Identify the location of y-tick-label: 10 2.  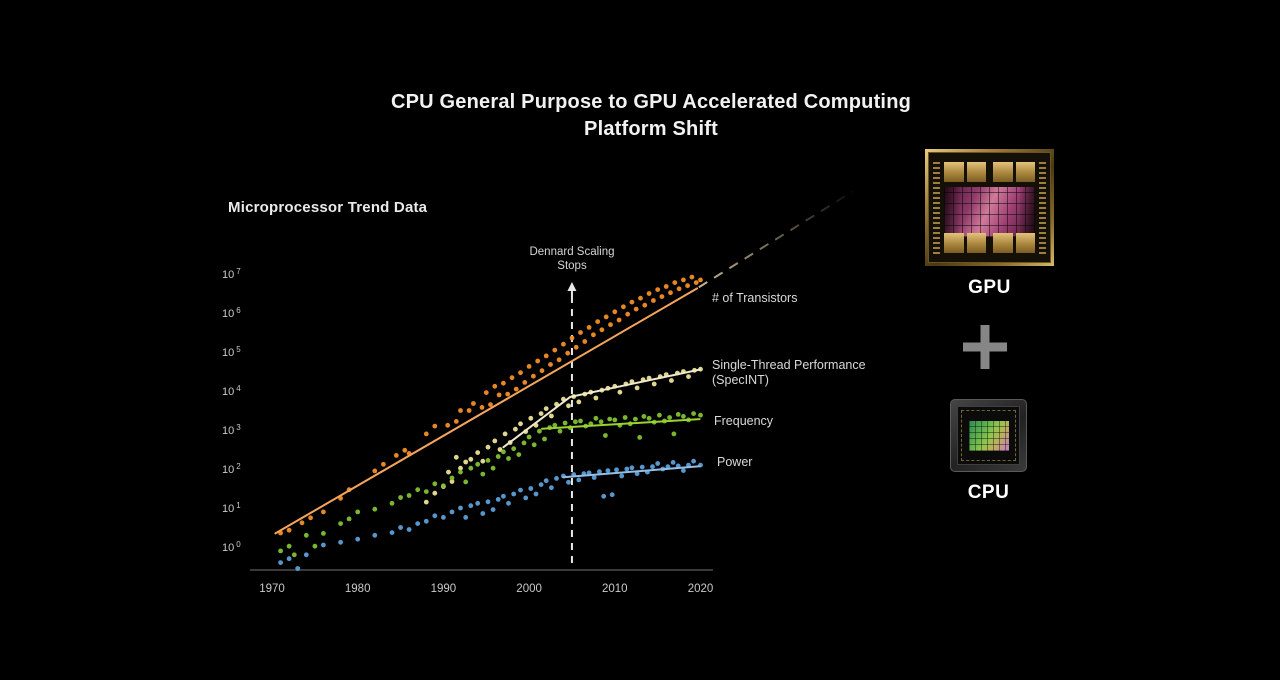
(231, 469).